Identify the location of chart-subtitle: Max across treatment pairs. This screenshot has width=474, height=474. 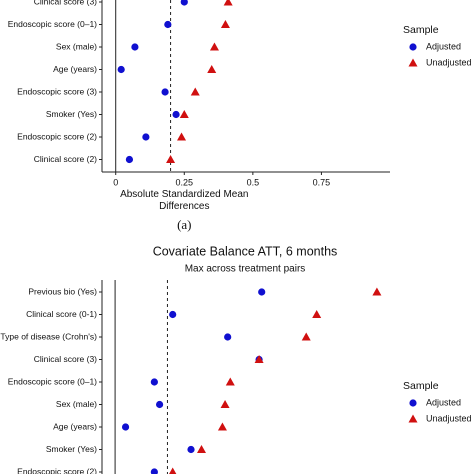
(245, 269).